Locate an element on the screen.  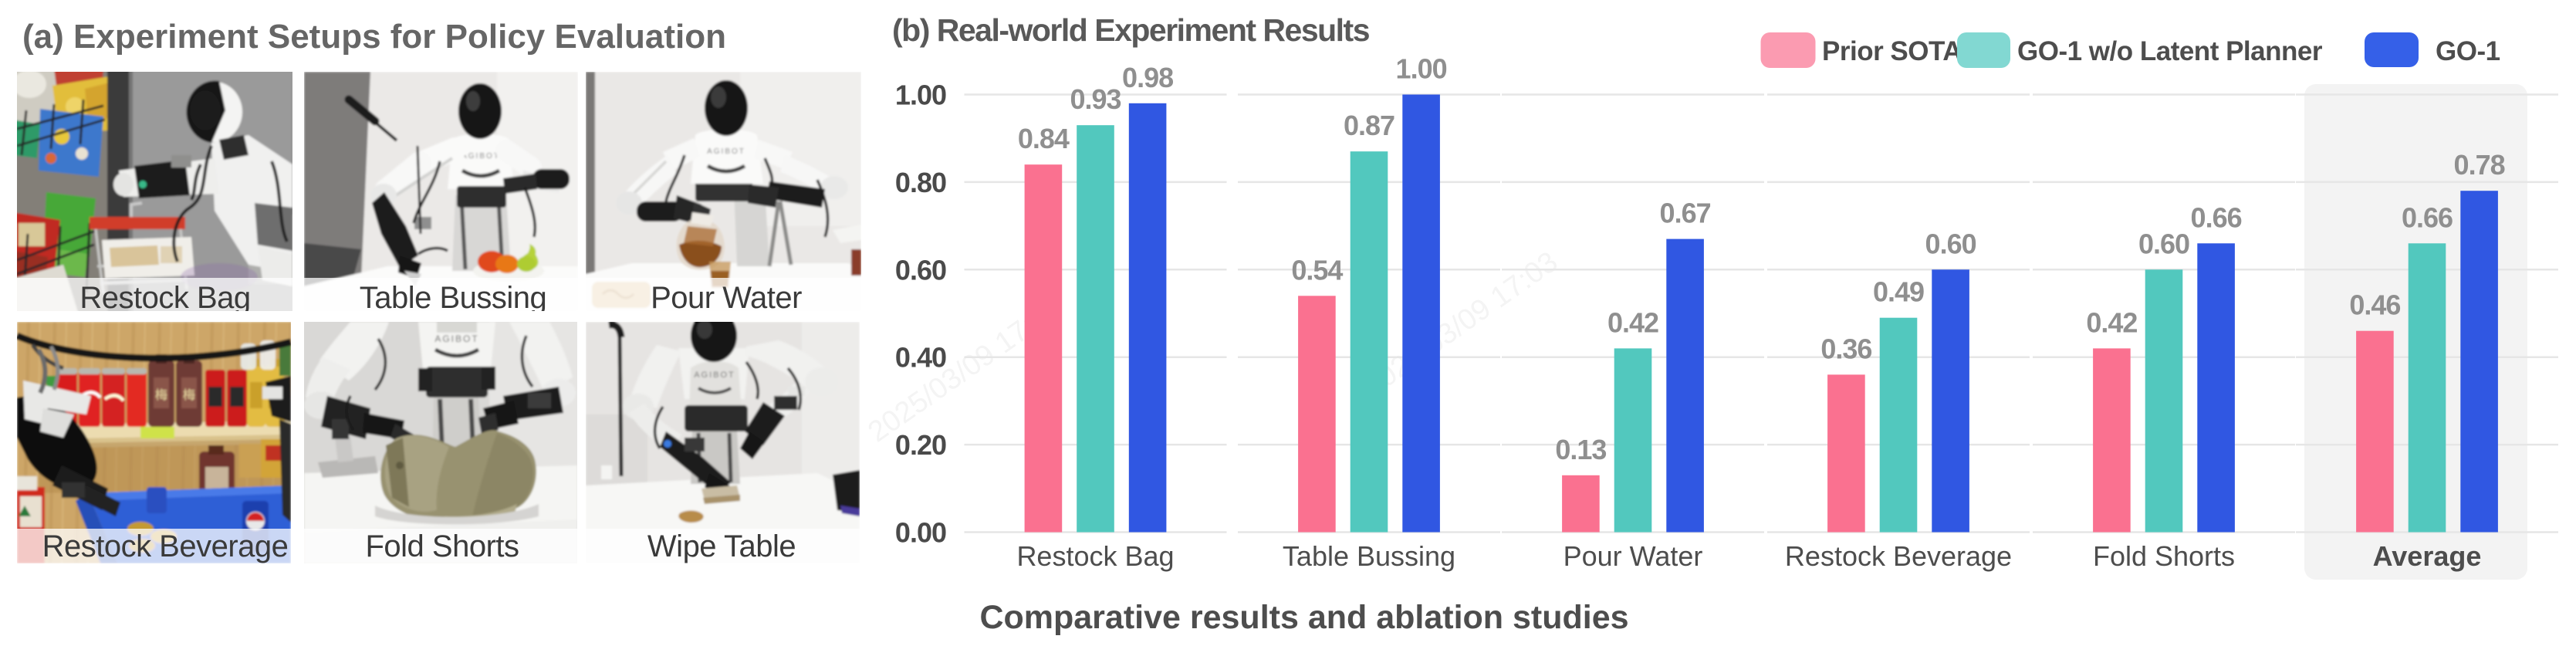
svg-text: 0.36 is located at coordinates (1845, 349).